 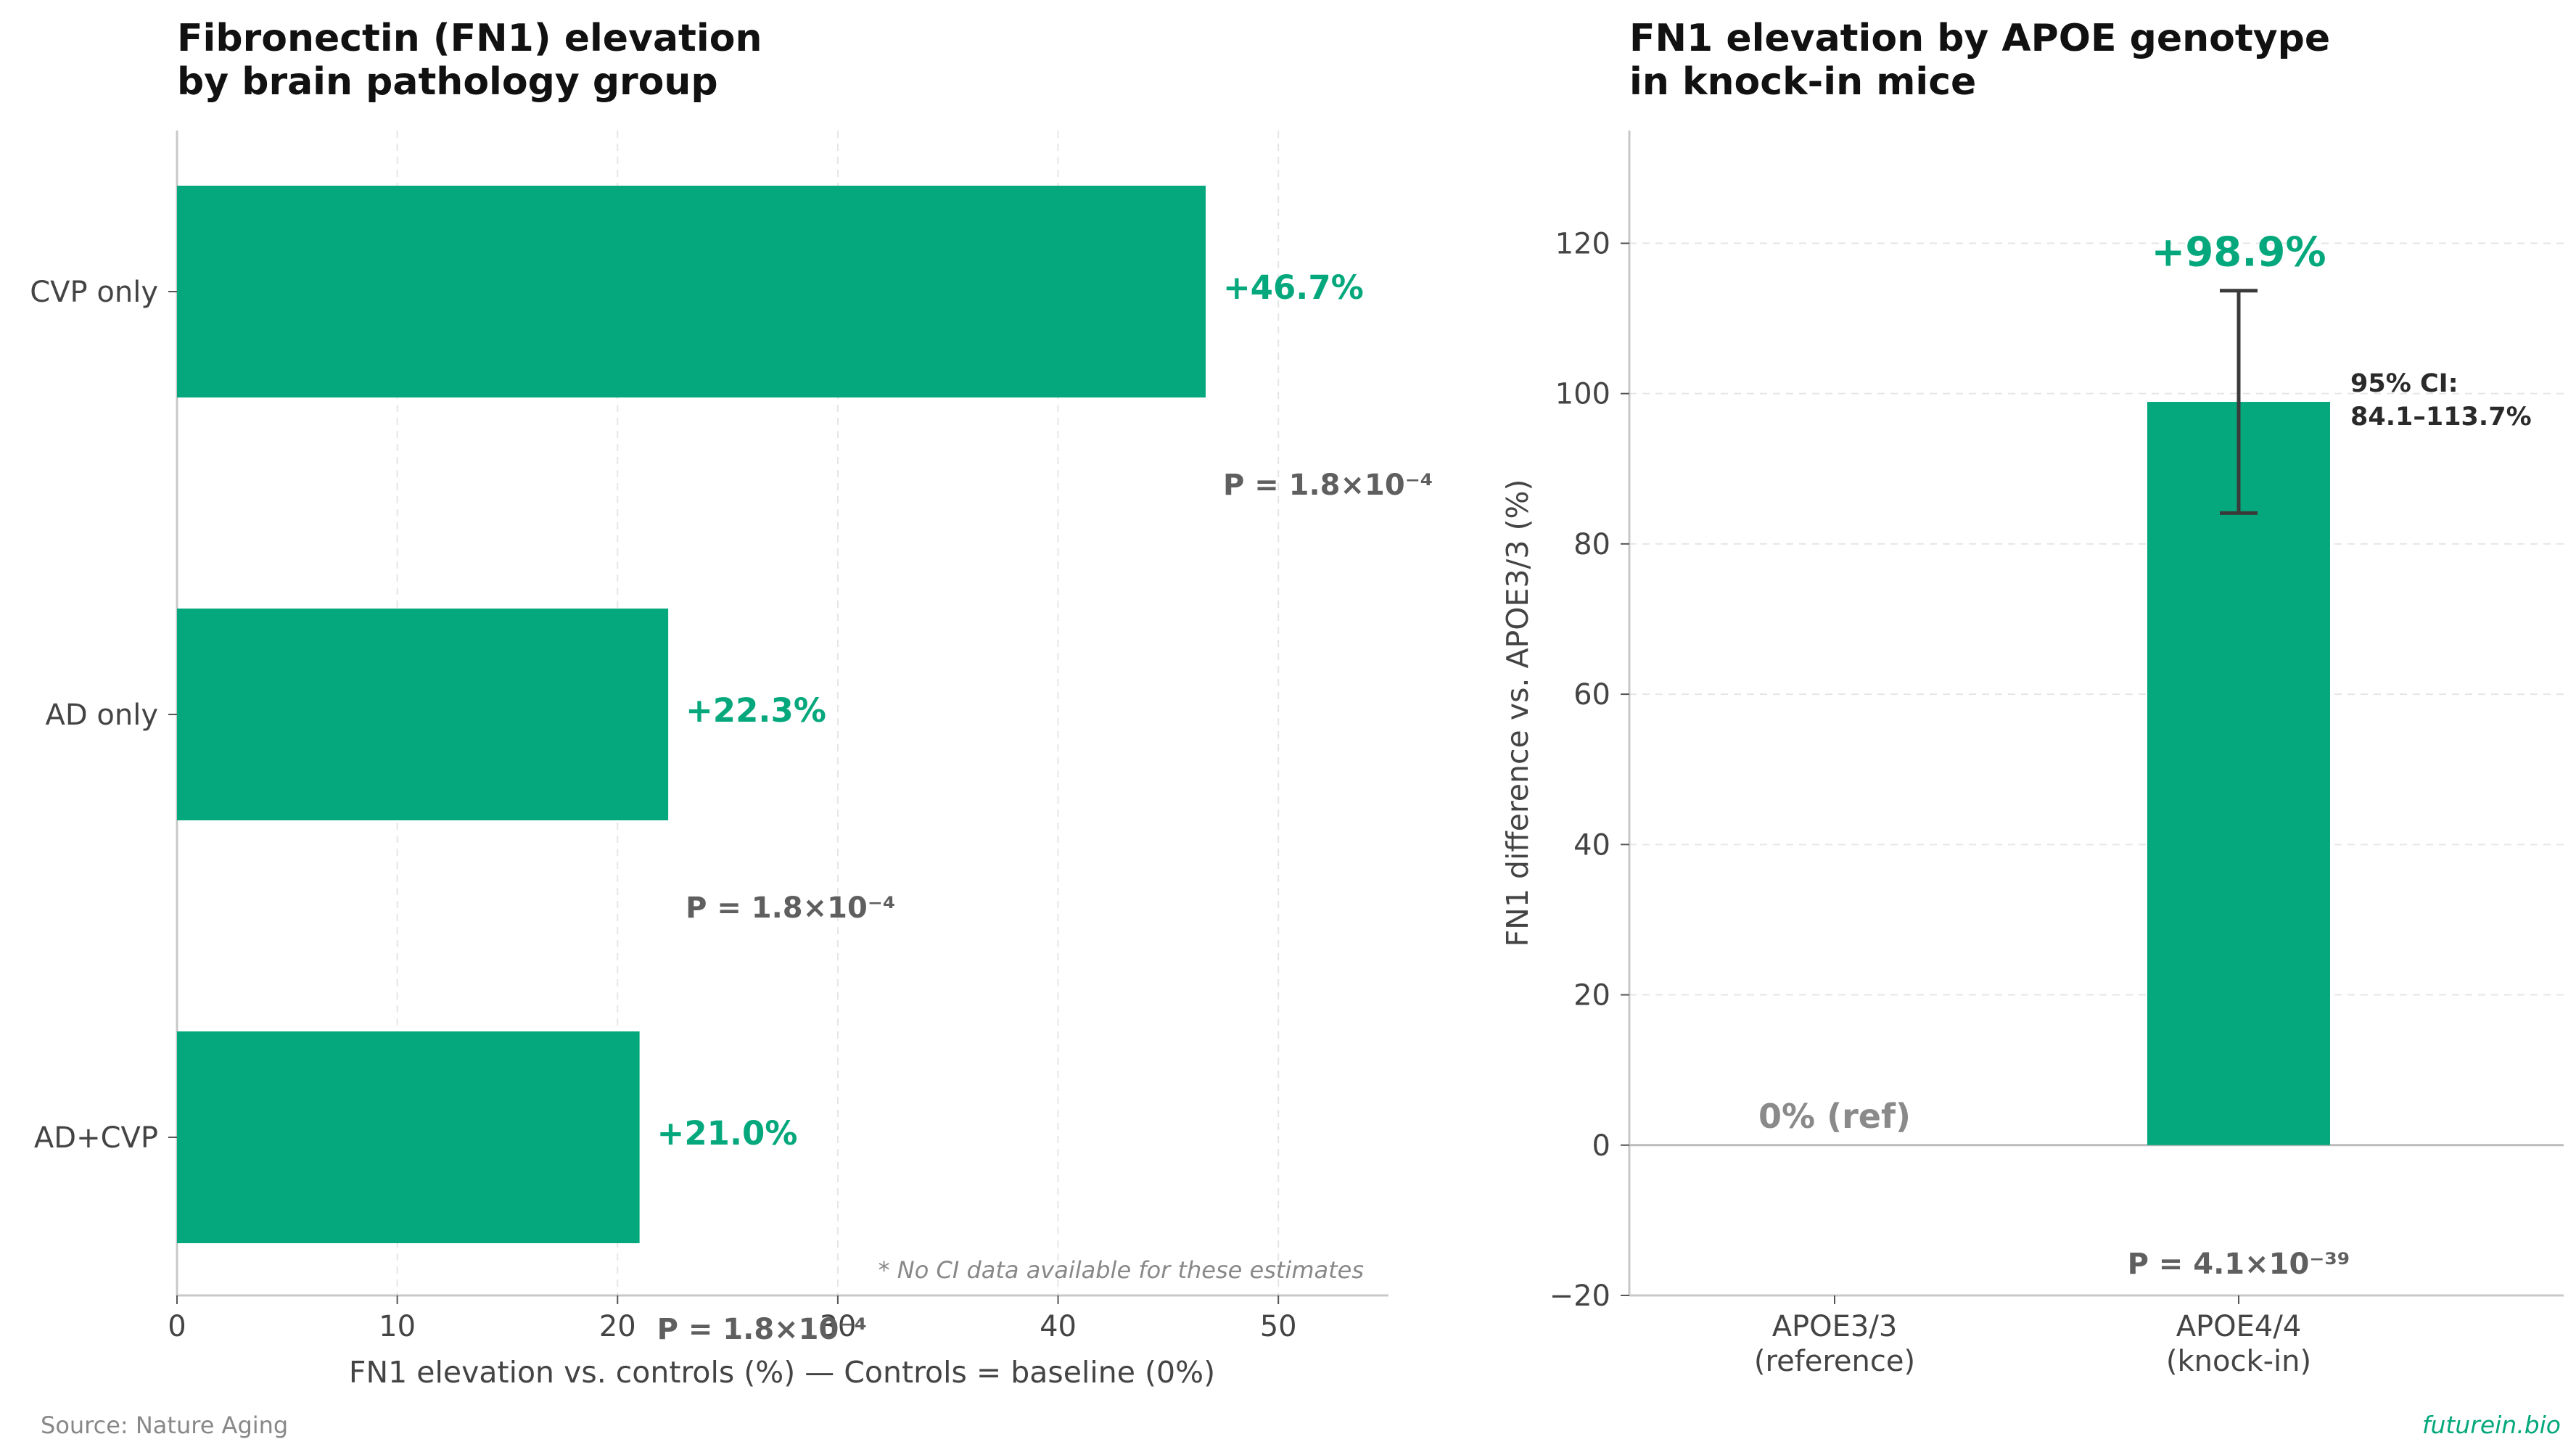 What do you see at coordinates (1591, 695) in the screenshot?
I see `y-tick-label-4: 60` at bounding box center [1591, 695].